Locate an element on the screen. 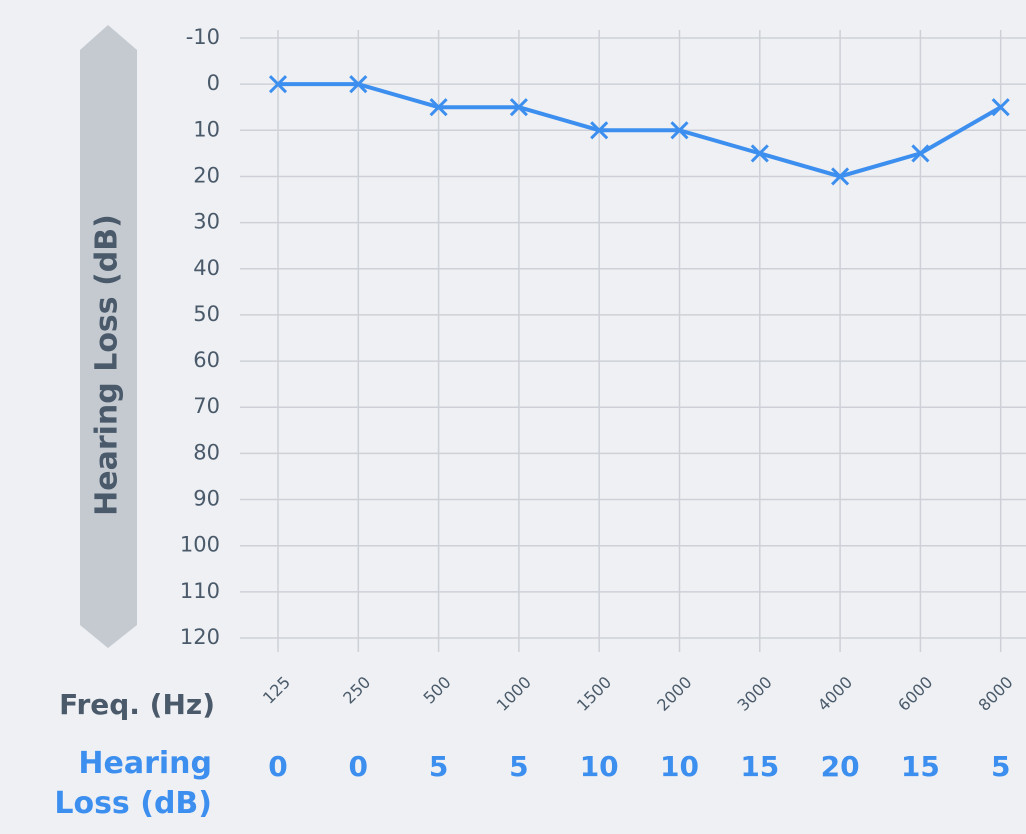 Image resolution: width=1026 pixels, height=834 pixels. x-tick-label: 125 is located at coordinates (276, 690).